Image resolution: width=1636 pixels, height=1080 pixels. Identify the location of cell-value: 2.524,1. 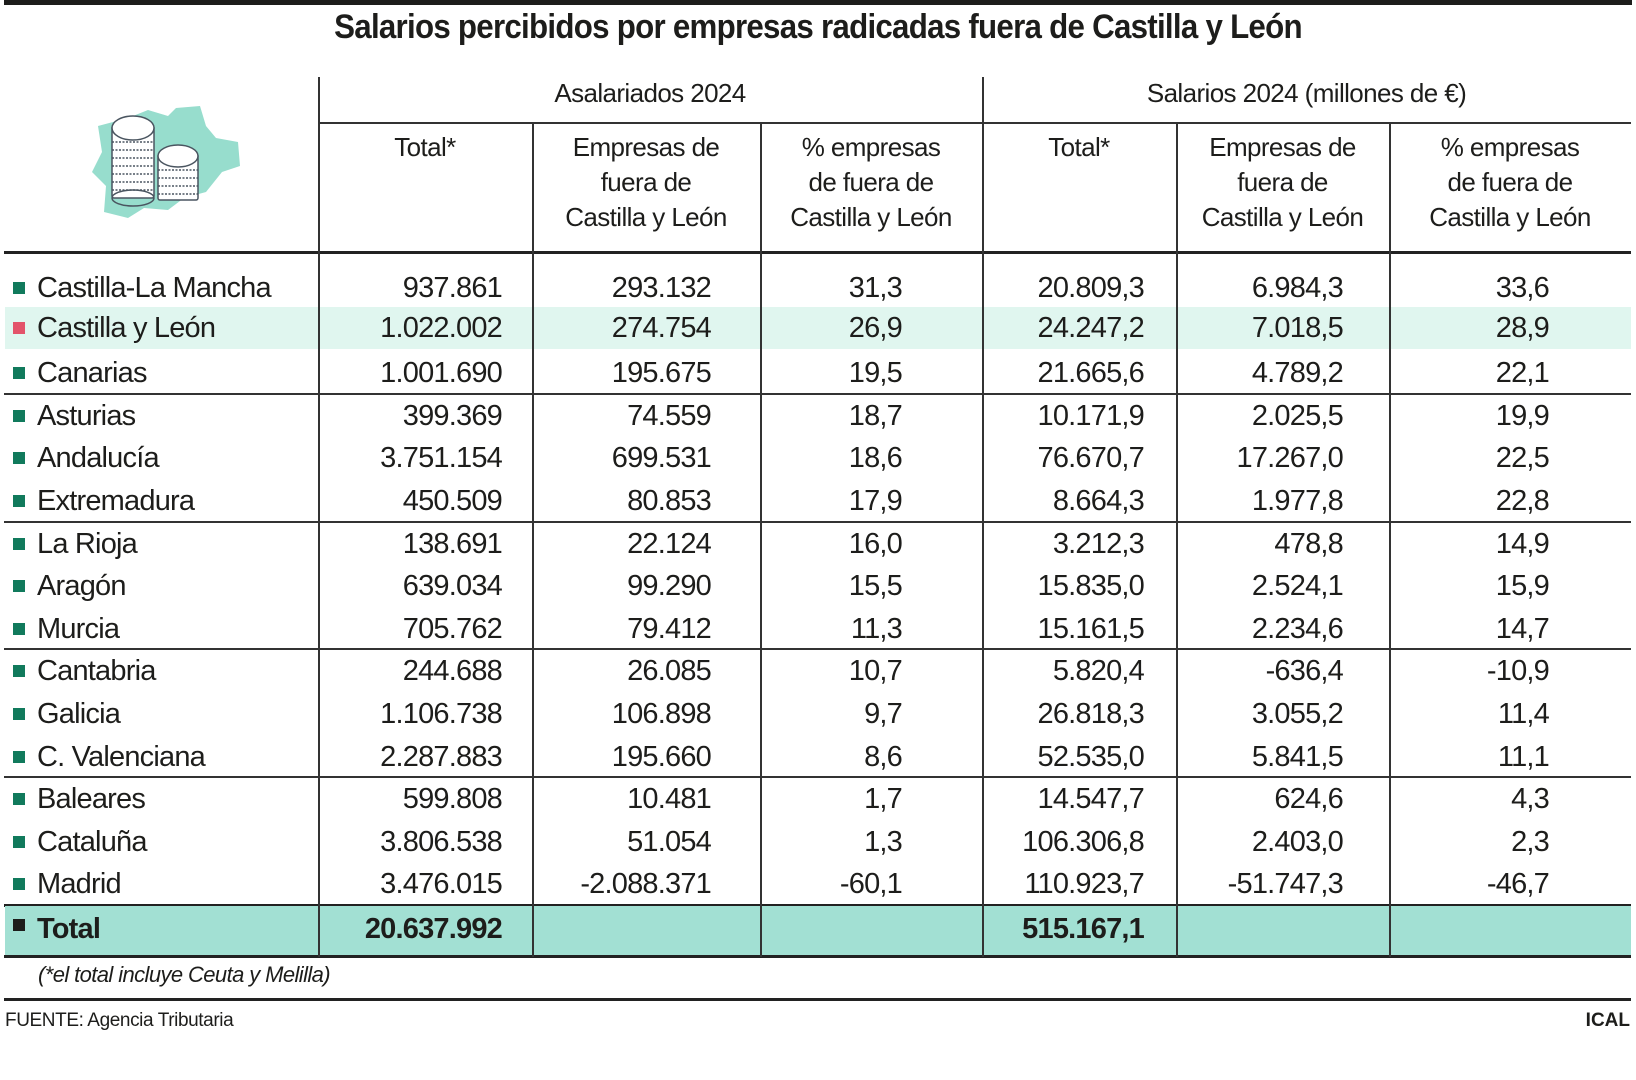
(1297, 586).